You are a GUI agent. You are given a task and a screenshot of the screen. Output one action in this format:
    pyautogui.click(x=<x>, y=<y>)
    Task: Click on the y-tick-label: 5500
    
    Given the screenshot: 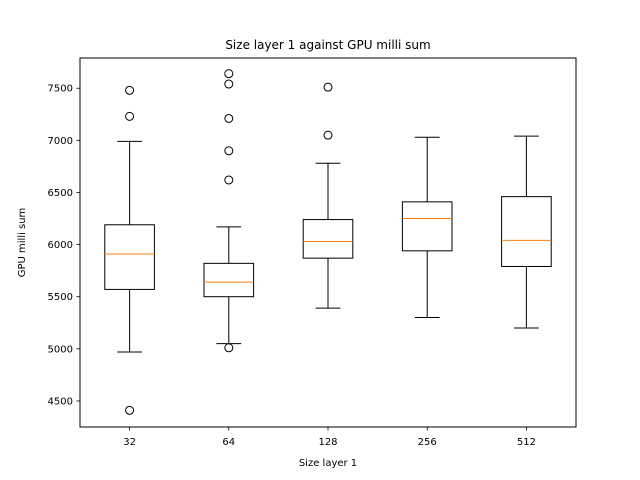 What is the action you would take?
    pyautogui.click(x=60, y=297)
    